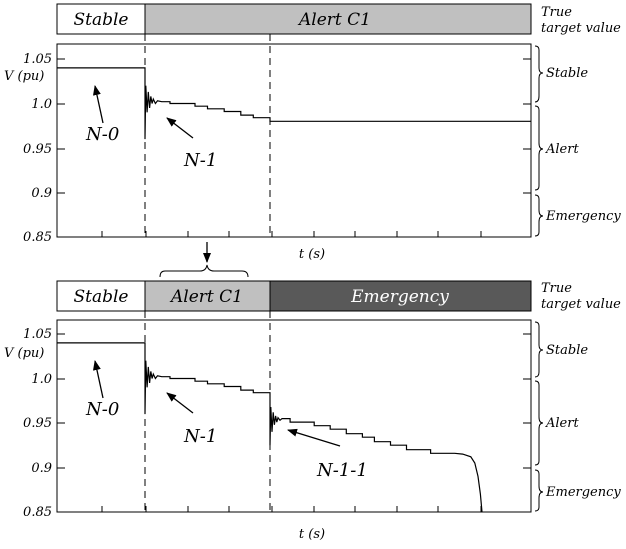 This screenshot has height=549, width=626. Describe the element at coordinates (204, 271) in the screenshot. I see `connector-brace` at that location.